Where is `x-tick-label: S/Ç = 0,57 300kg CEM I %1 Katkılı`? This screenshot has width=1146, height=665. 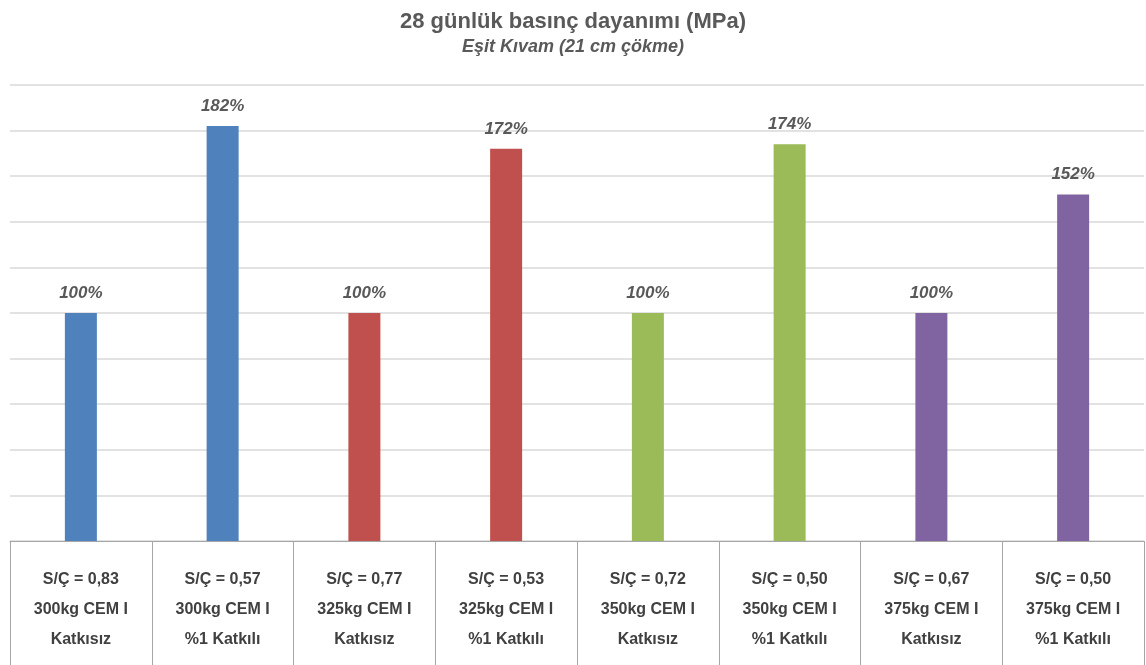 x-tick-label: S/Ç = 0,57 300kg CEM I %1 Katkılı is located at coordinates (222, 608).